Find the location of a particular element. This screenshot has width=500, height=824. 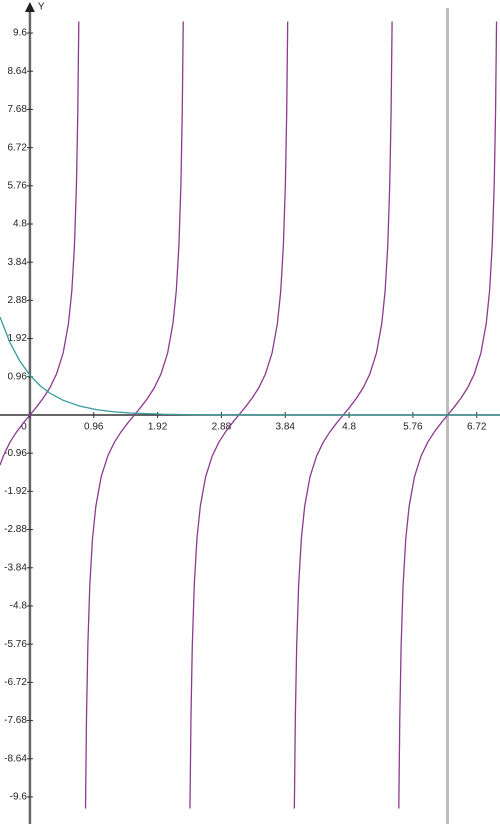

y-tick-label: -8.64 is located at coordinates (15, 758).